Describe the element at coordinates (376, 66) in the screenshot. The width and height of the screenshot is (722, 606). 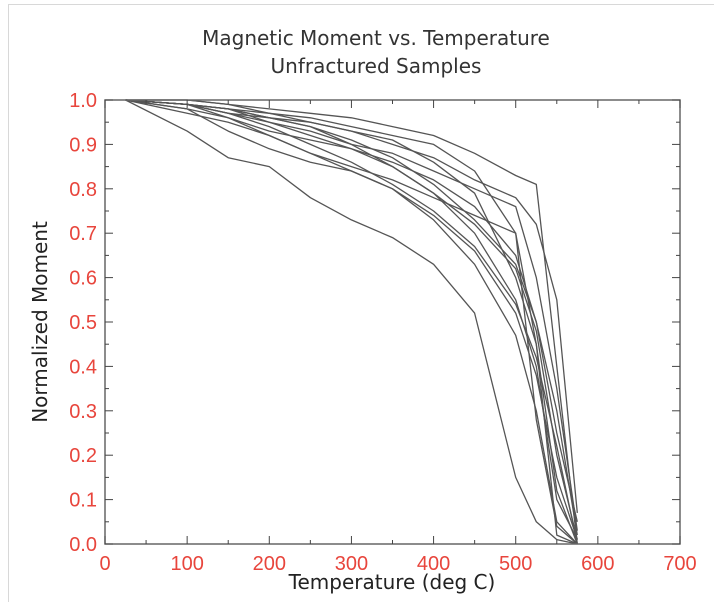
I see `chart-subtitle: Unfractured Samples` at that location.